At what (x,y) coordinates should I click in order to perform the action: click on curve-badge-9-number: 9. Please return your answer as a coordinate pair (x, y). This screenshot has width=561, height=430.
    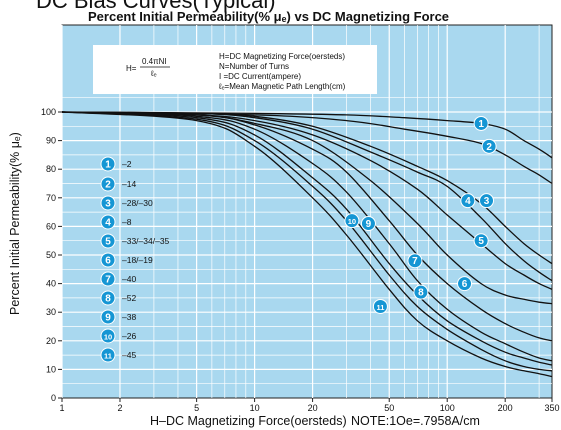
    Looking at the image, I should click on (369, 224).